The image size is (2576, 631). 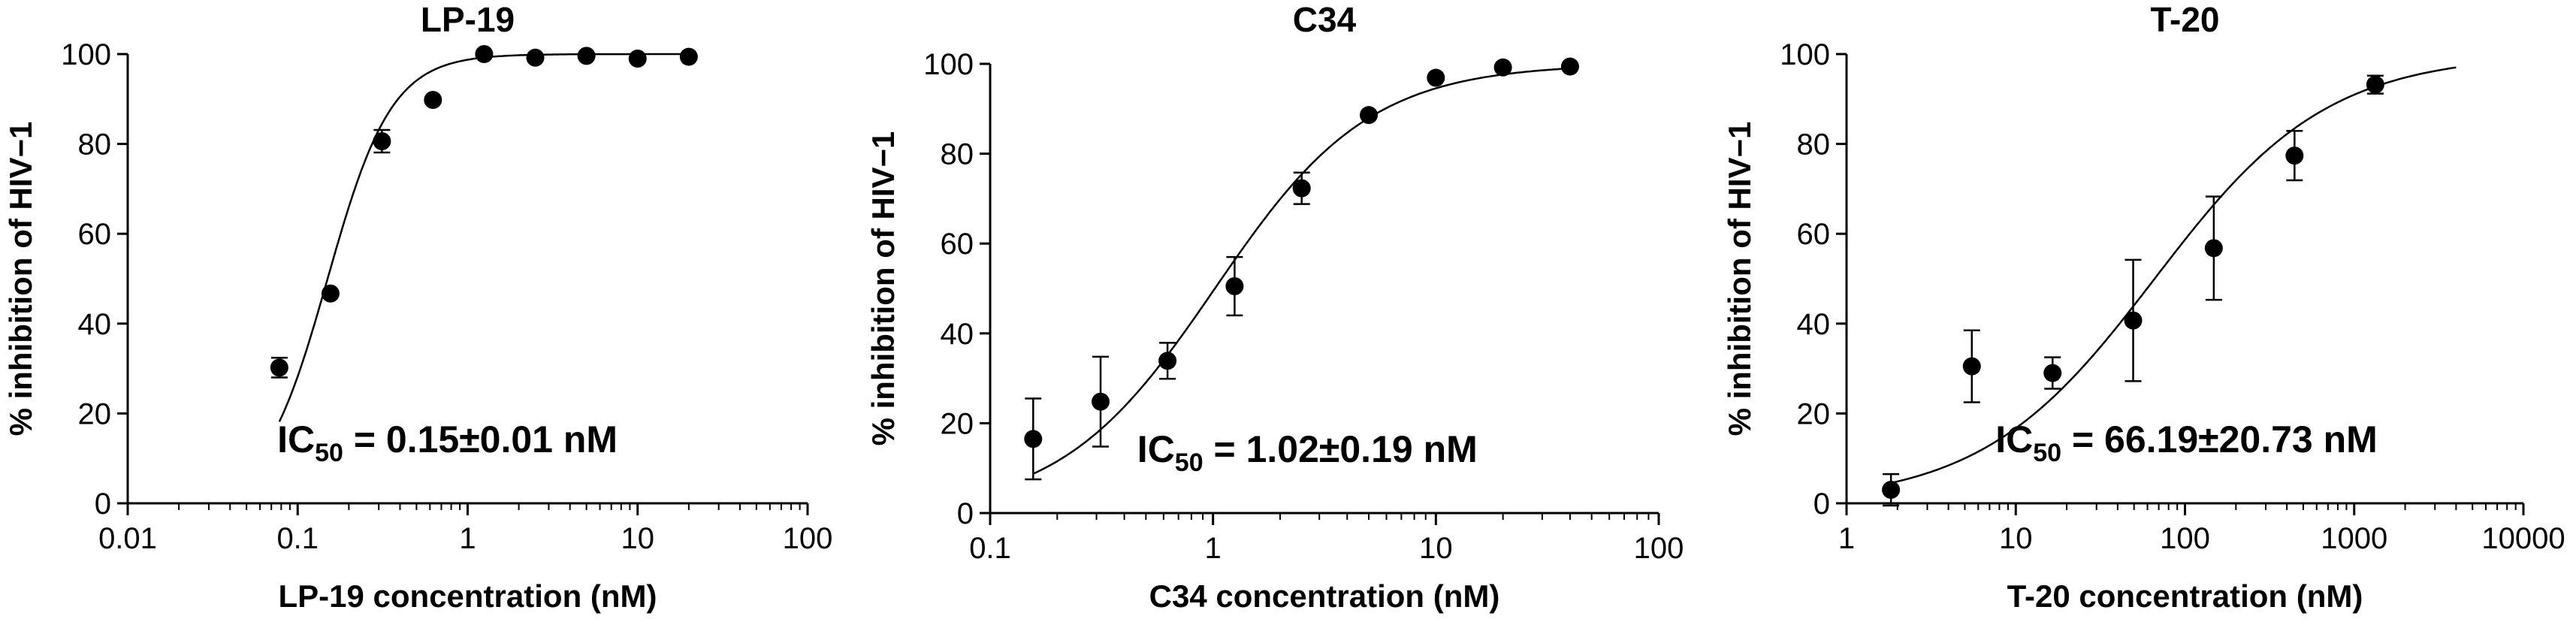 I want to click on ic50-annotation: IC50 = 66.19±20.73 nM, so click(x=2186, y=442).